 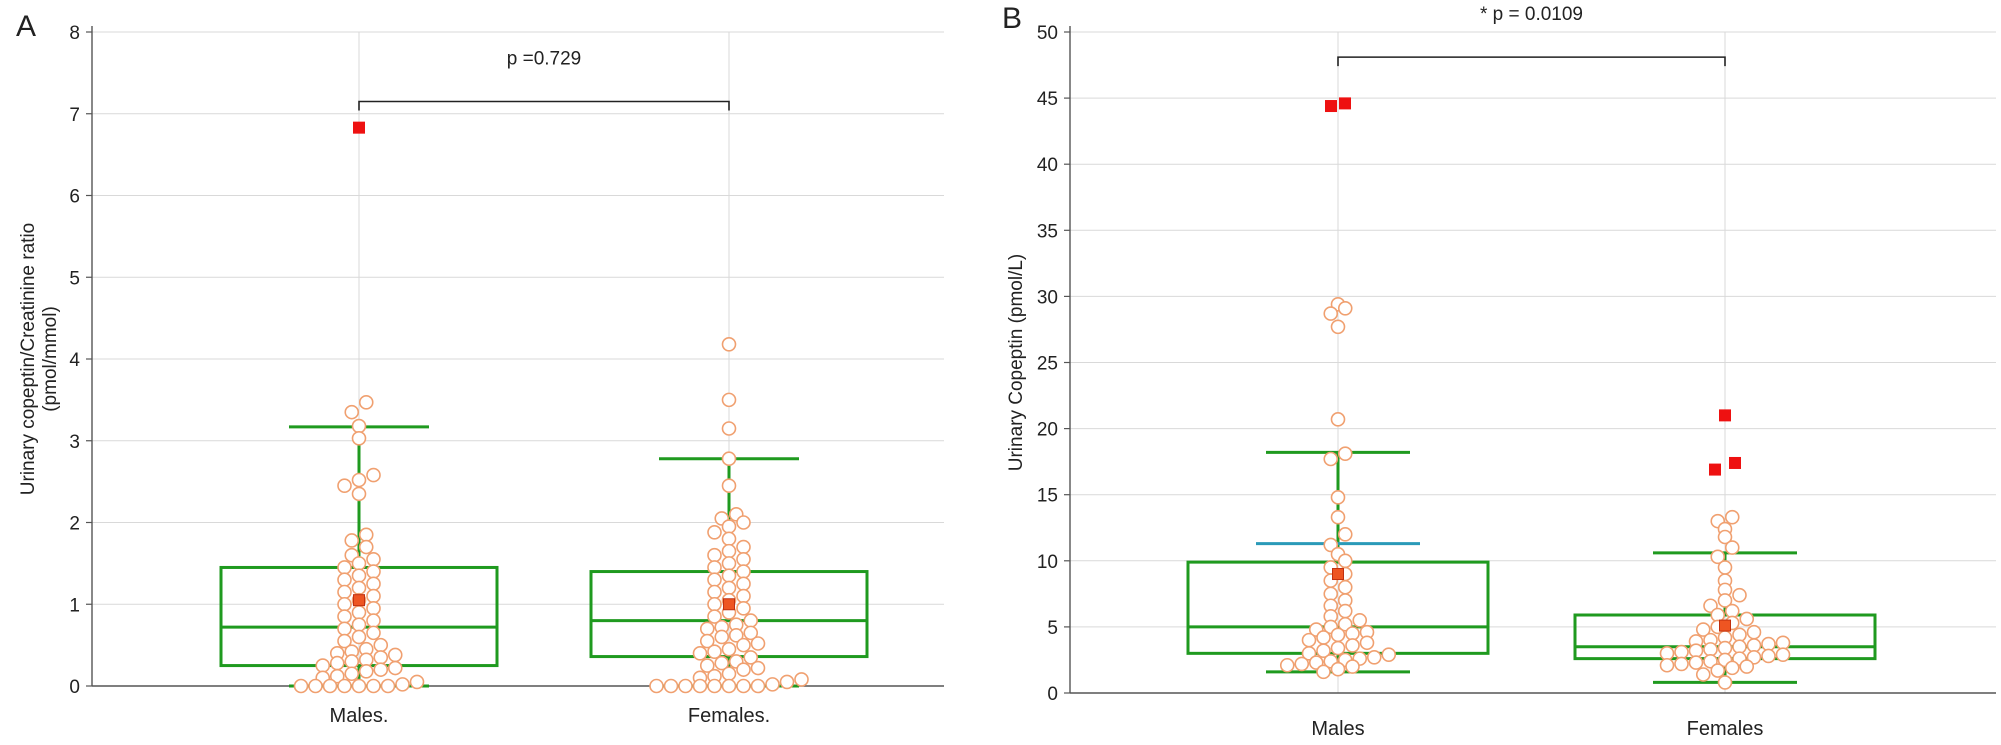 I want to click on significance-bracket, so click(x=1531, y=61).